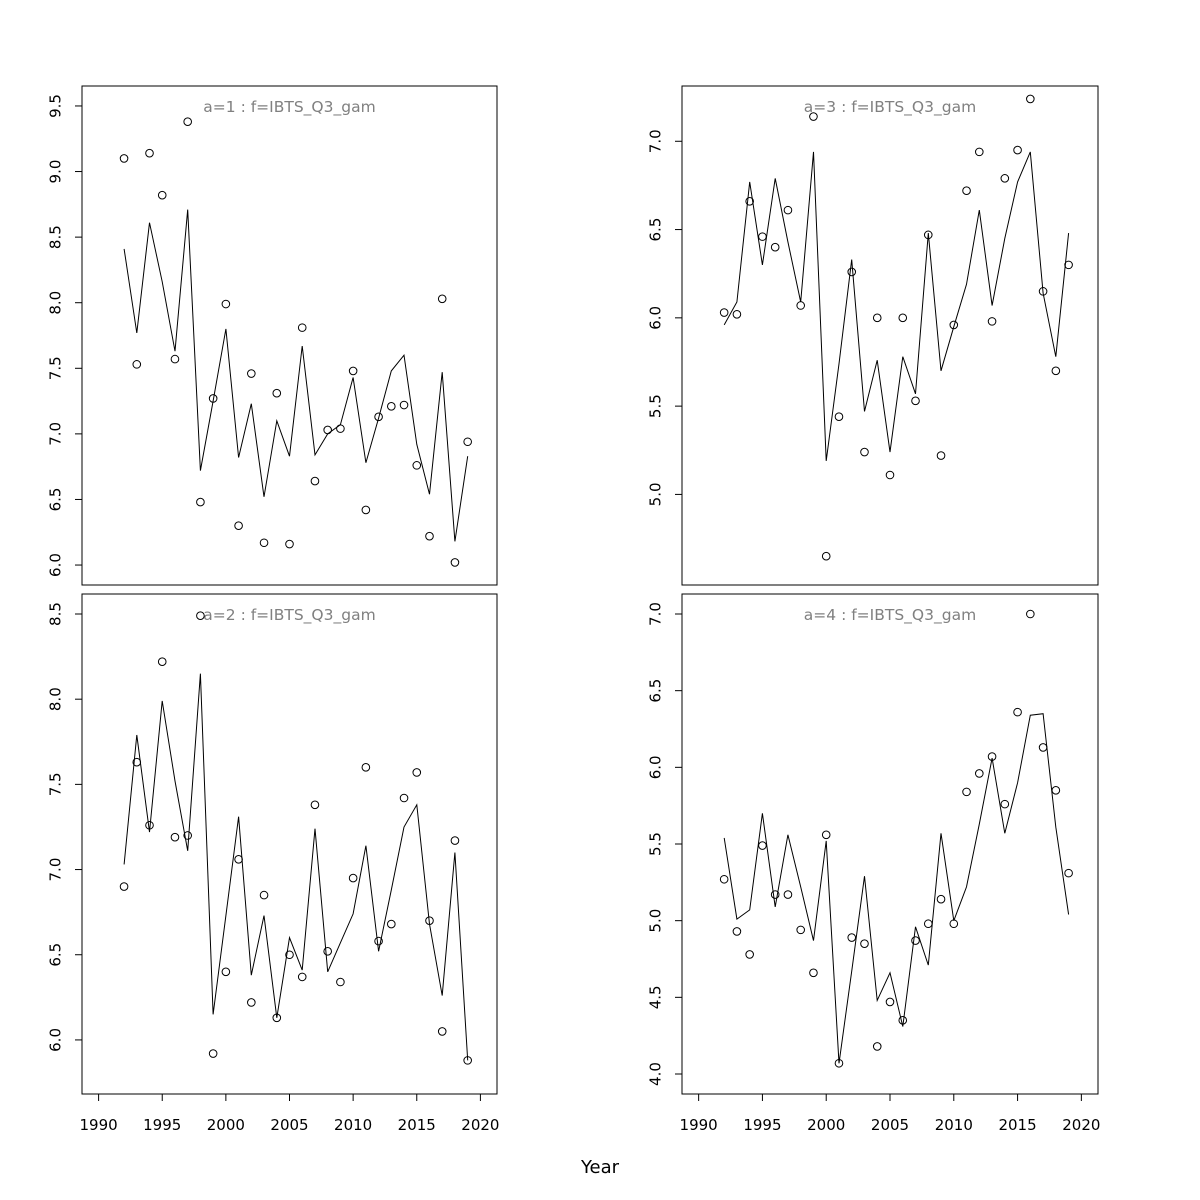  What do you see at coordinates (289, 1125) in the screenshot?
I see `x-tick-label: 2005` at bounding box center [289, 1125].